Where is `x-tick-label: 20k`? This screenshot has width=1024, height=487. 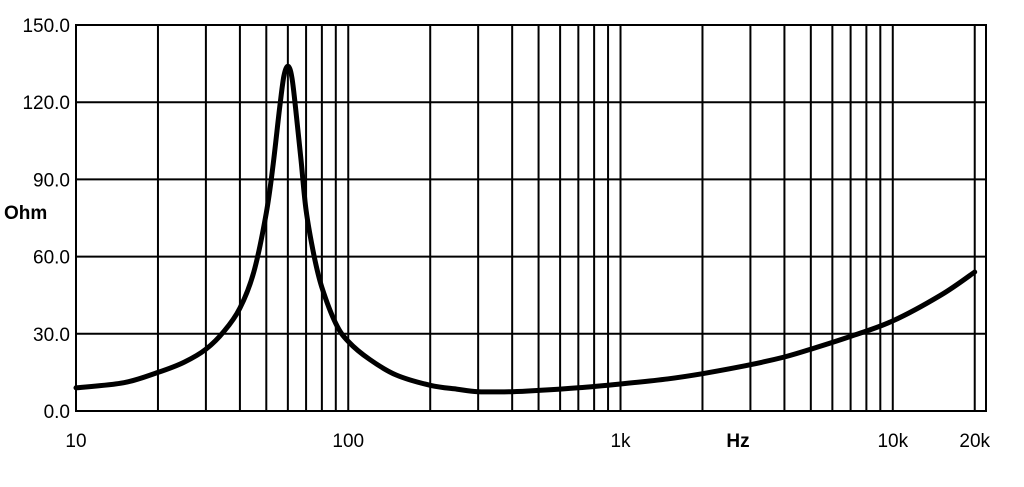
x-tick-label: 20k is located at coordinates (974, 441).